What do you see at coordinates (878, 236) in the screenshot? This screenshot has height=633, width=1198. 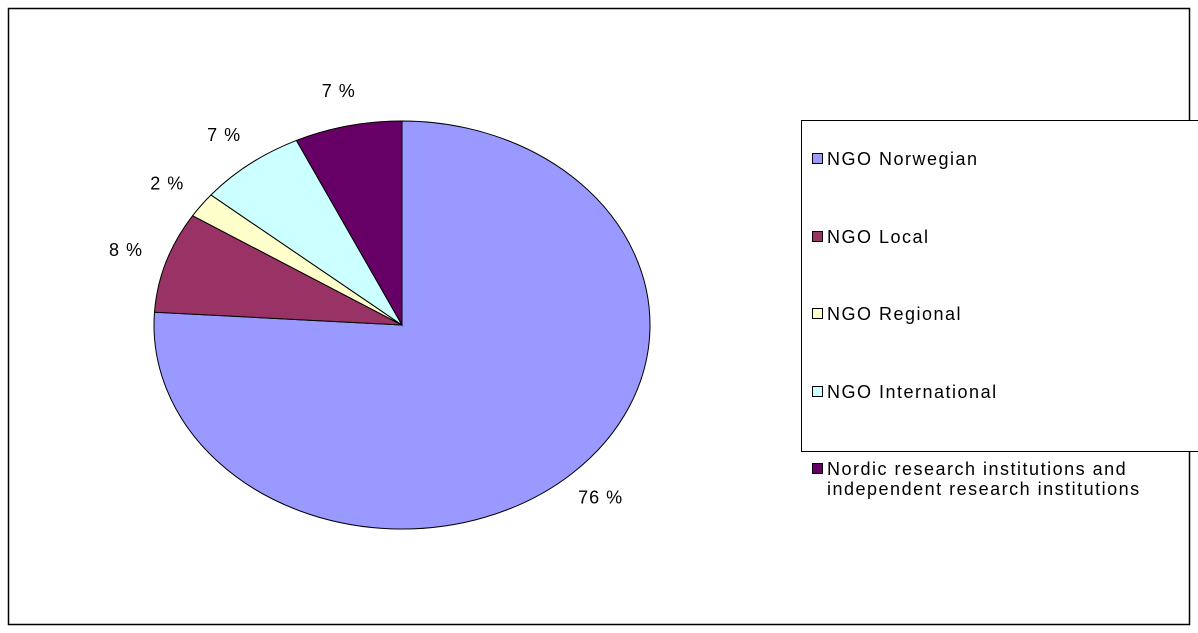 I see `legend-label: NGO Local` at bounding box center [878, 236].